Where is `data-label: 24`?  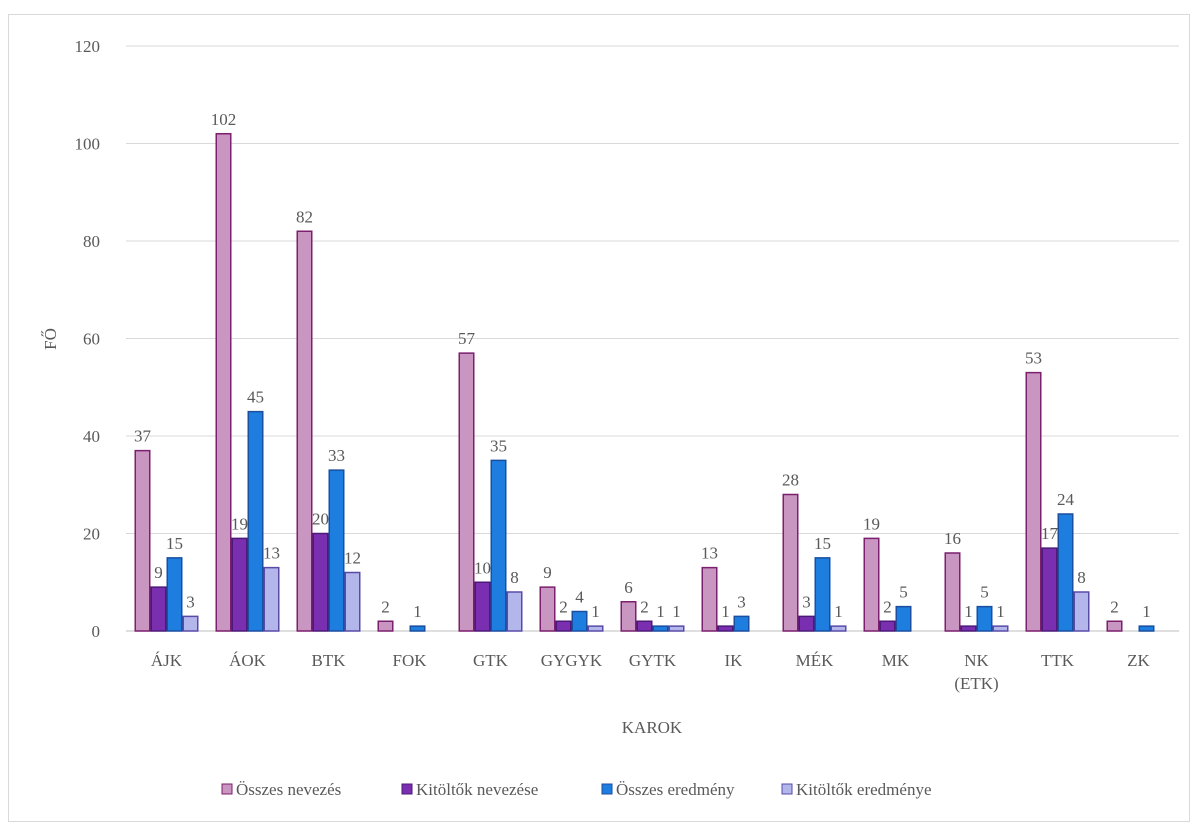 data-label: 24 is located at coordinates (1066, 499).